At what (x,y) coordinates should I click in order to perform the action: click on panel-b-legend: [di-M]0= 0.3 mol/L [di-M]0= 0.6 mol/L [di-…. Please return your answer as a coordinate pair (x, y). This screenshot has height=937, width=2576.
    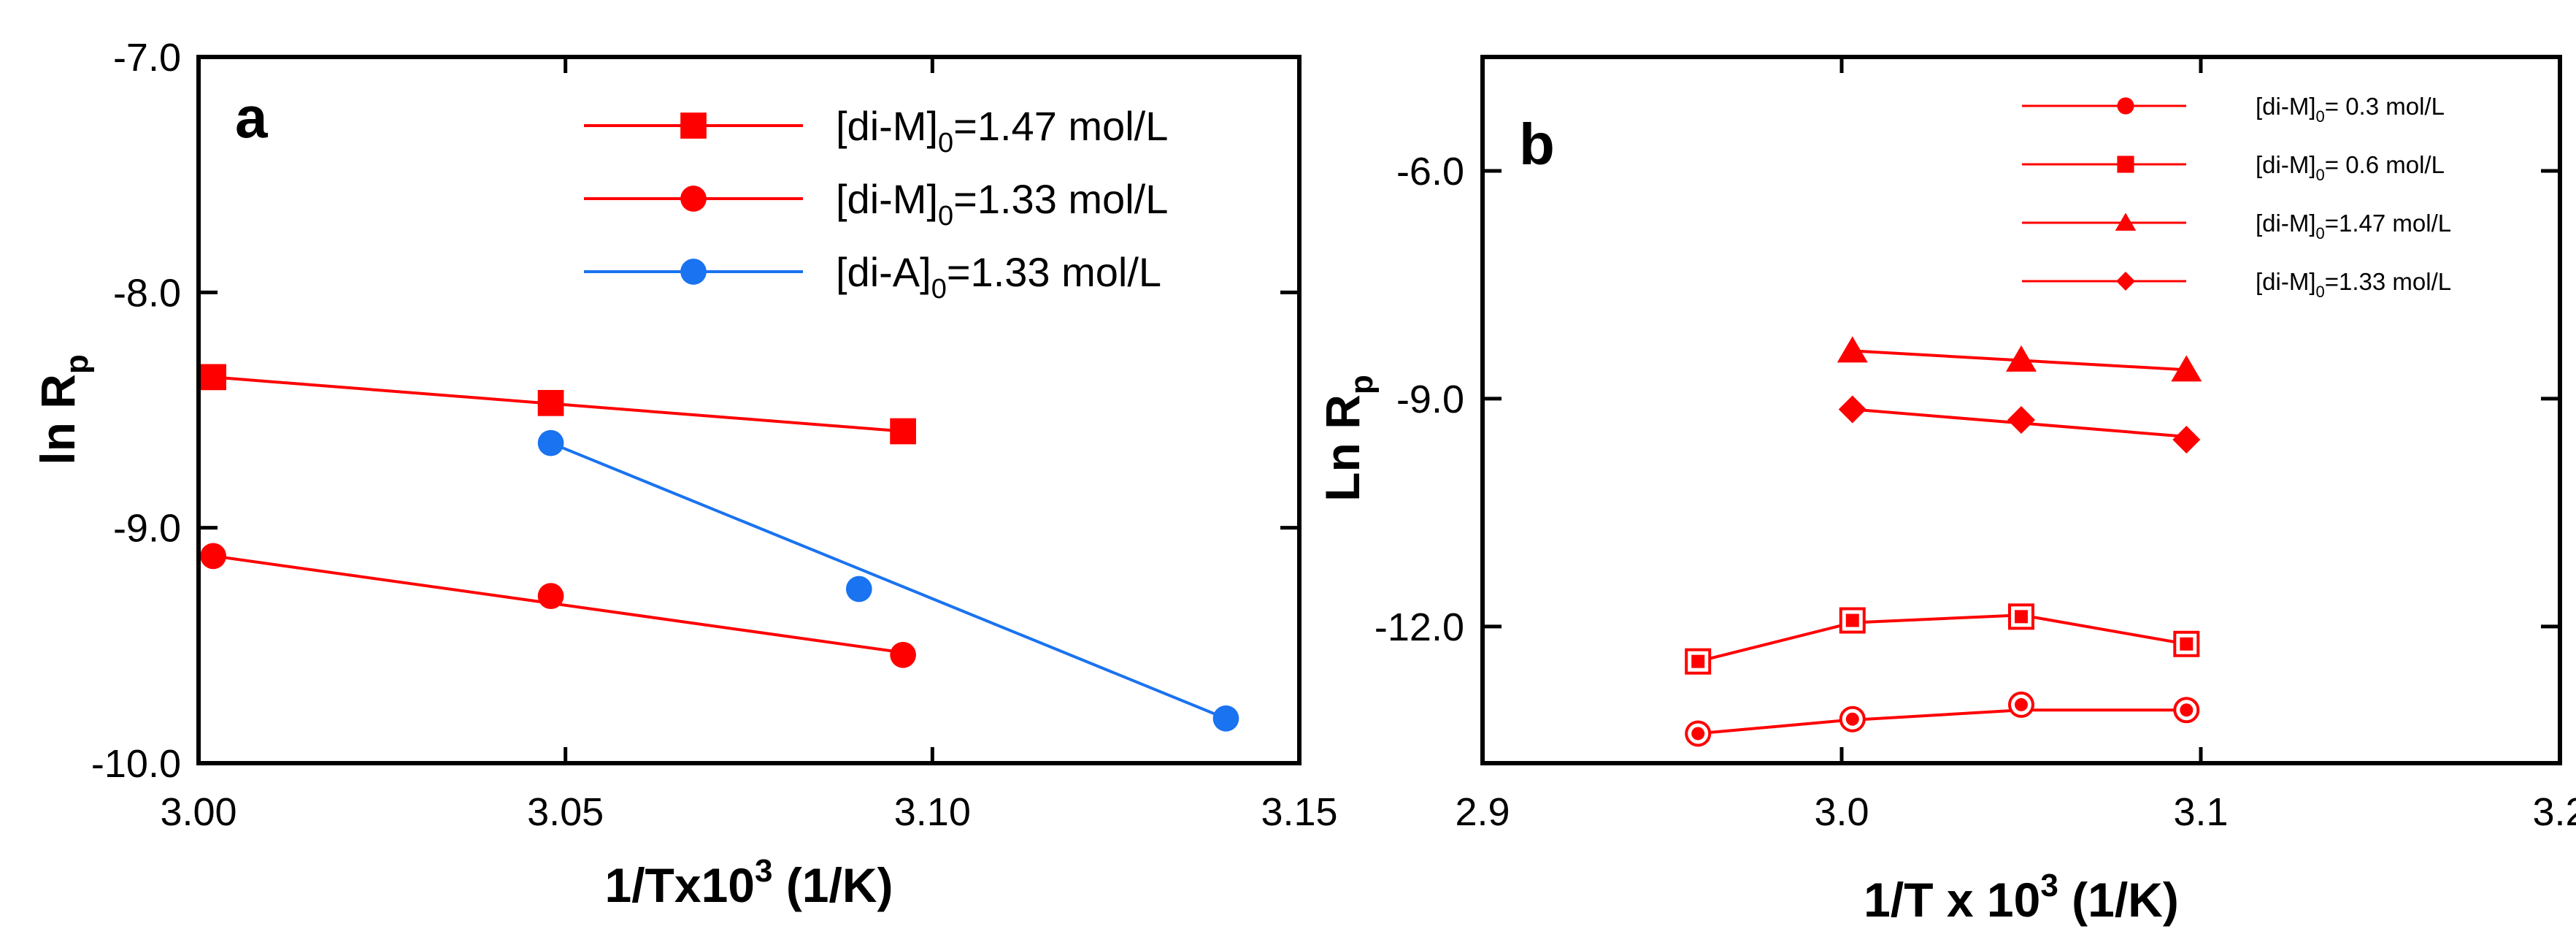
    Looking at the image, I should click on (2236, 197).